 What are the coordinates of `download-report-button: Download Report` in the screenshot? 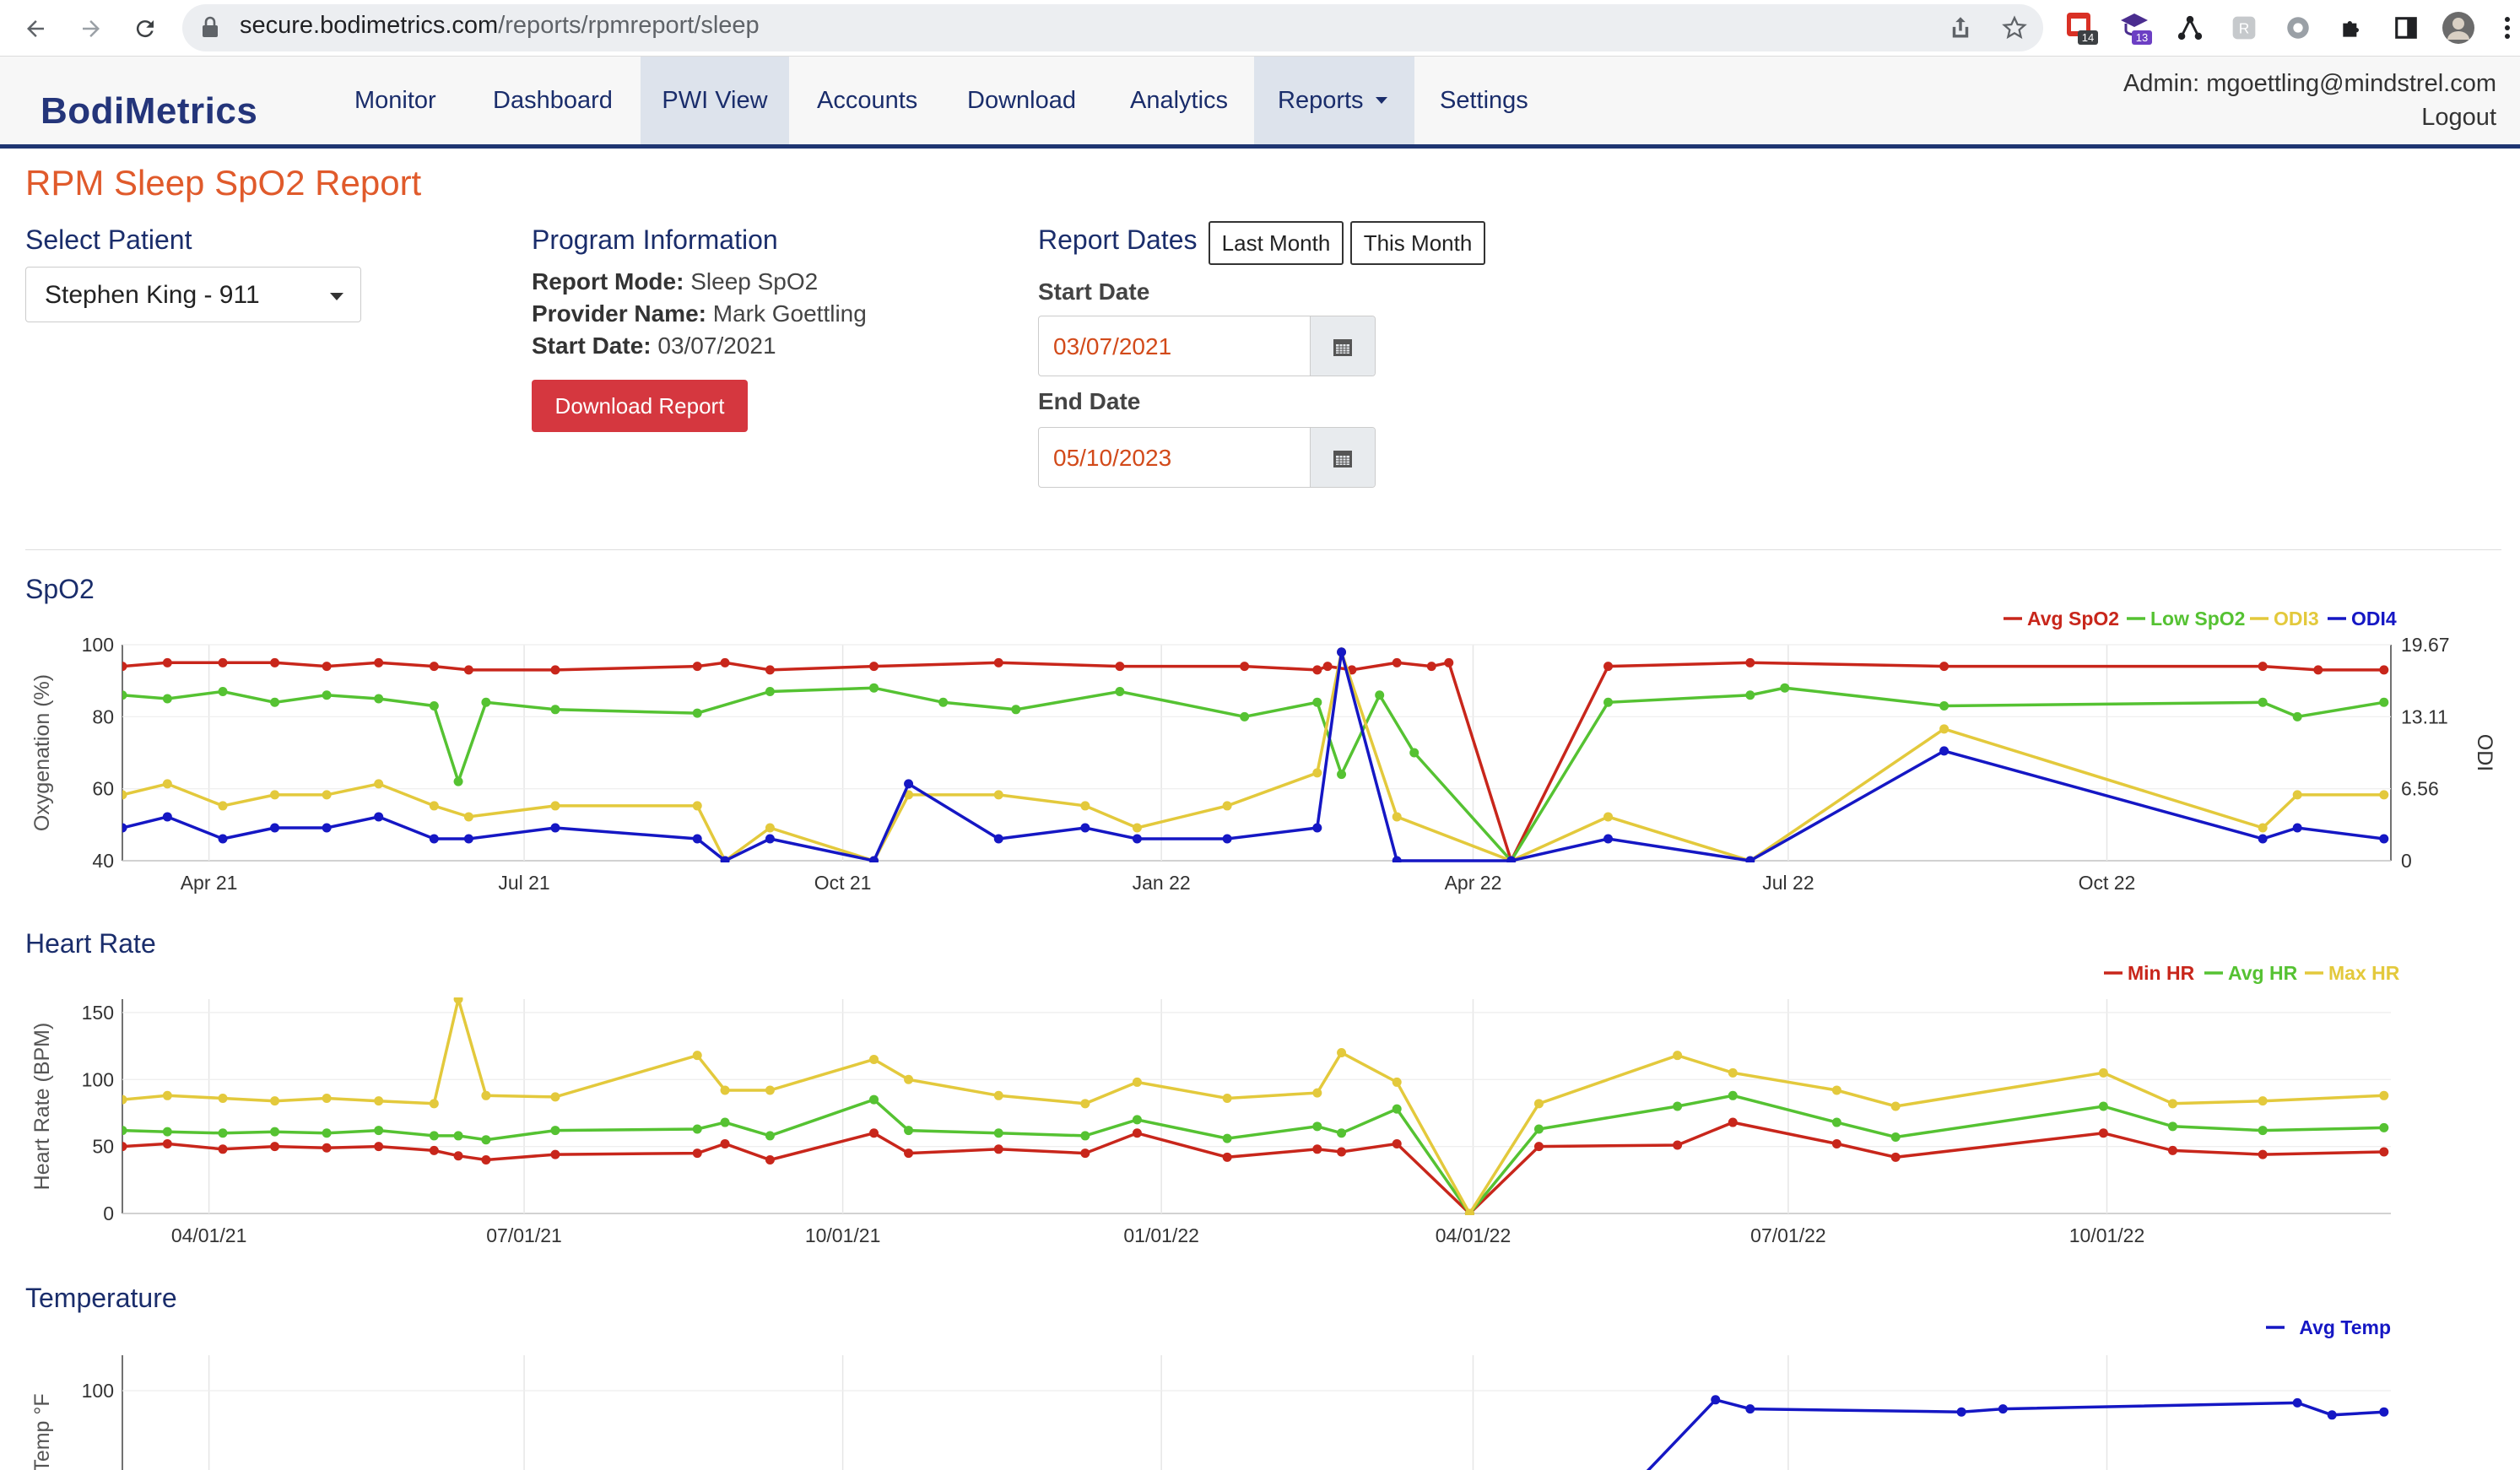 It's located at (640, 406).